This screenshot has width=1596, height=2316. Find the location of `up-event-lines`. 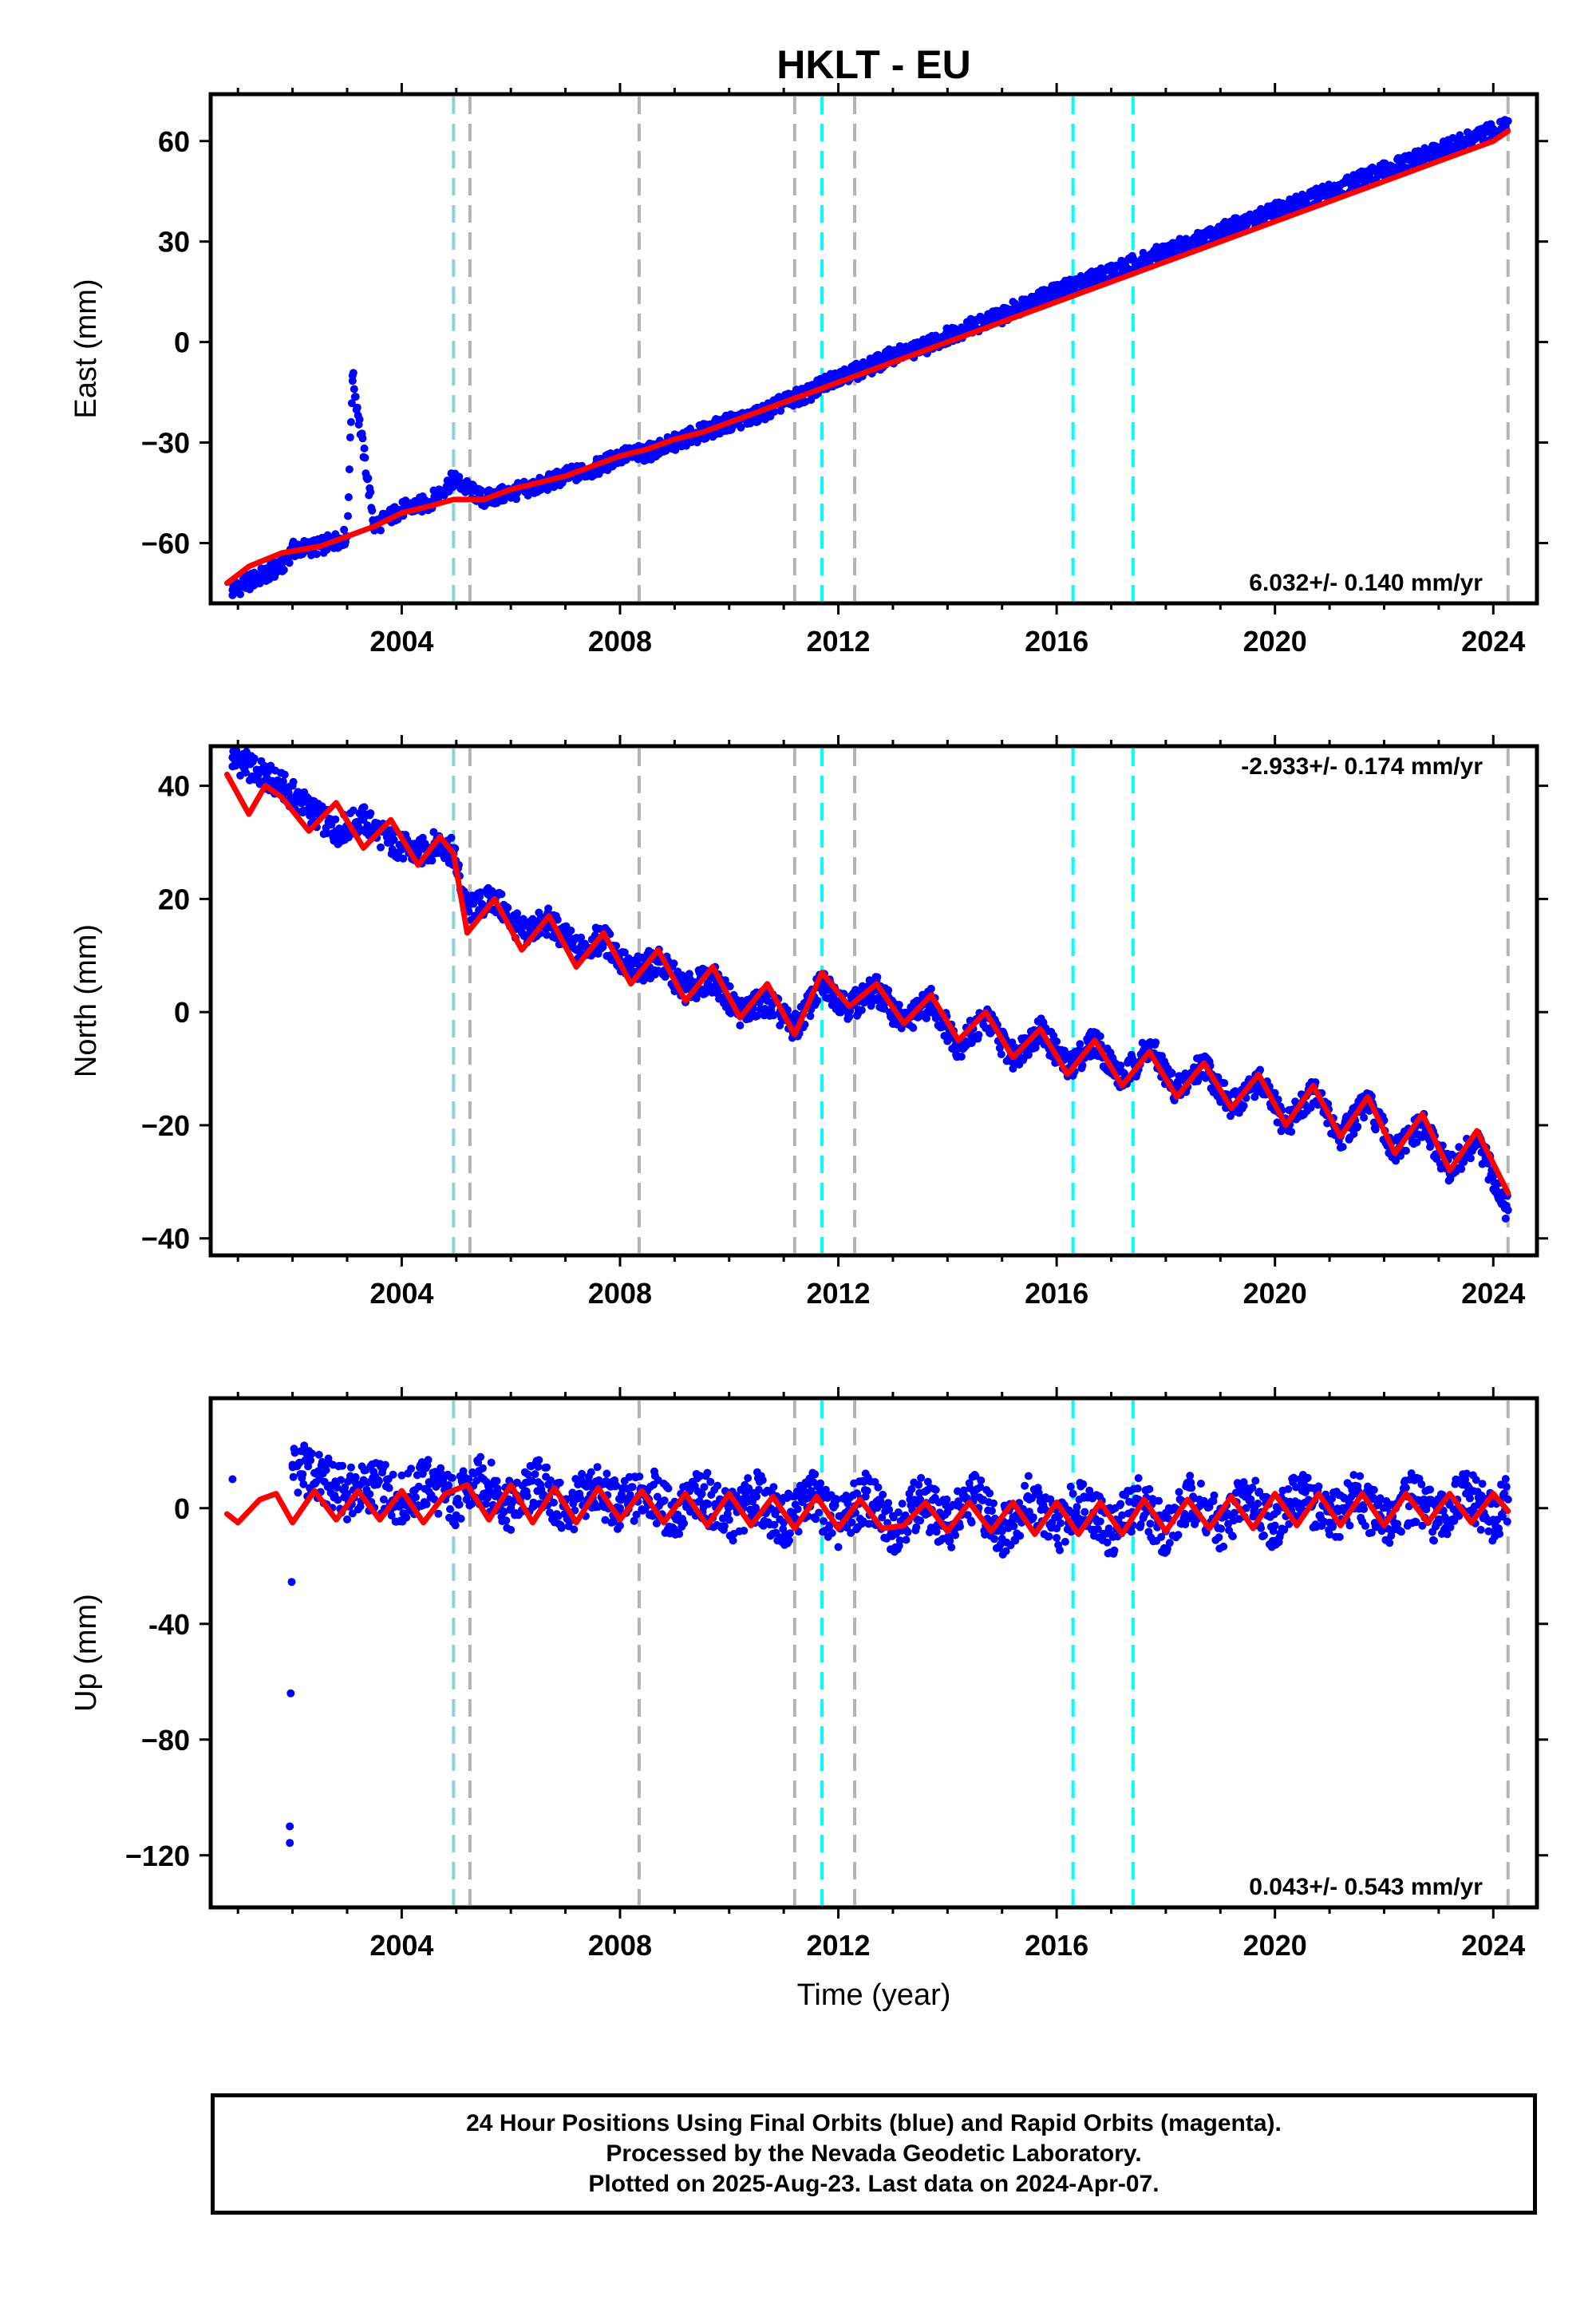

up-event-lines is located at coordinates (981, 1653).